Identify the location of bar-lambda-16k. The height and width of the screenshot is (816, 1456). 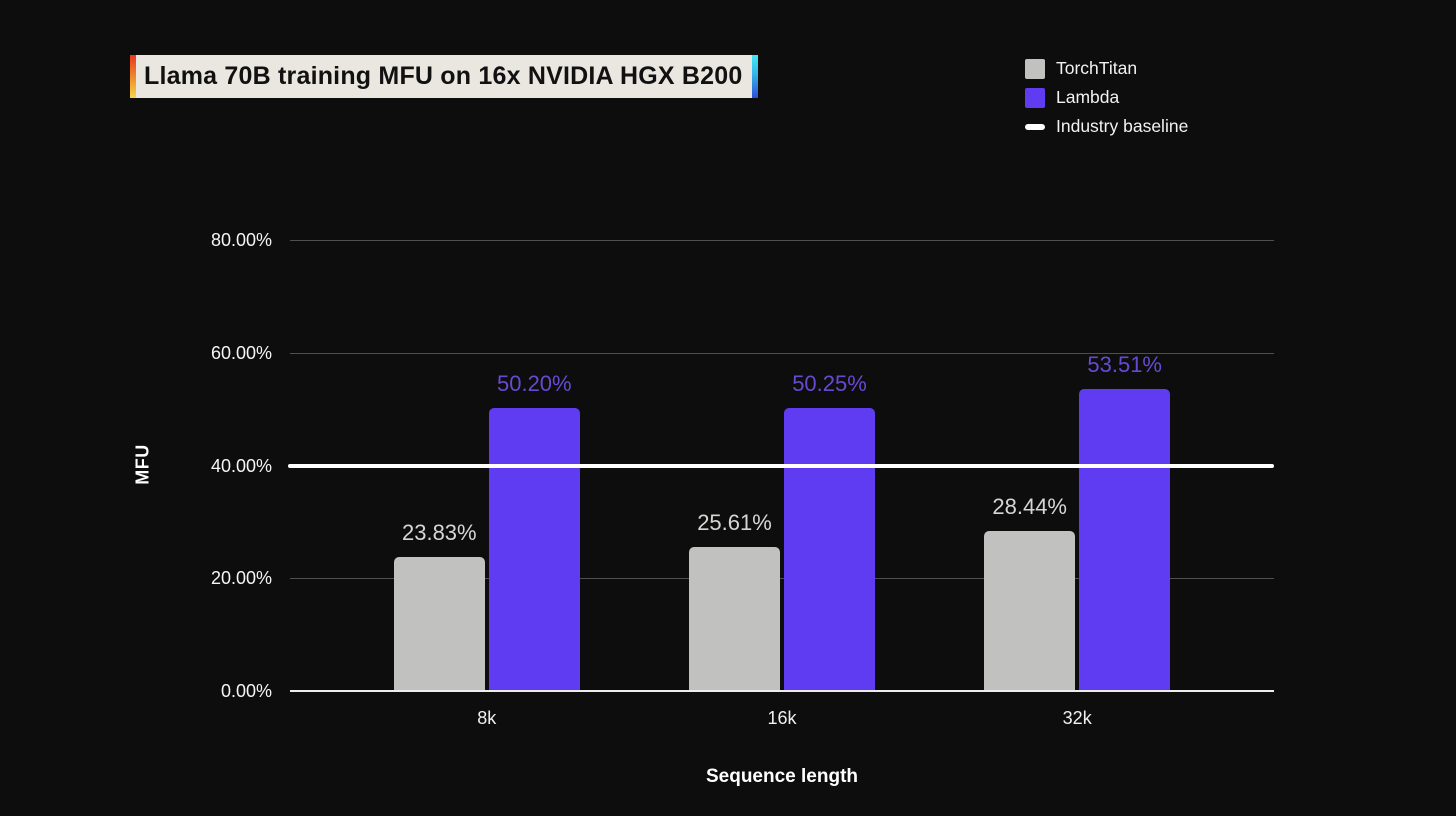
(829, 549).